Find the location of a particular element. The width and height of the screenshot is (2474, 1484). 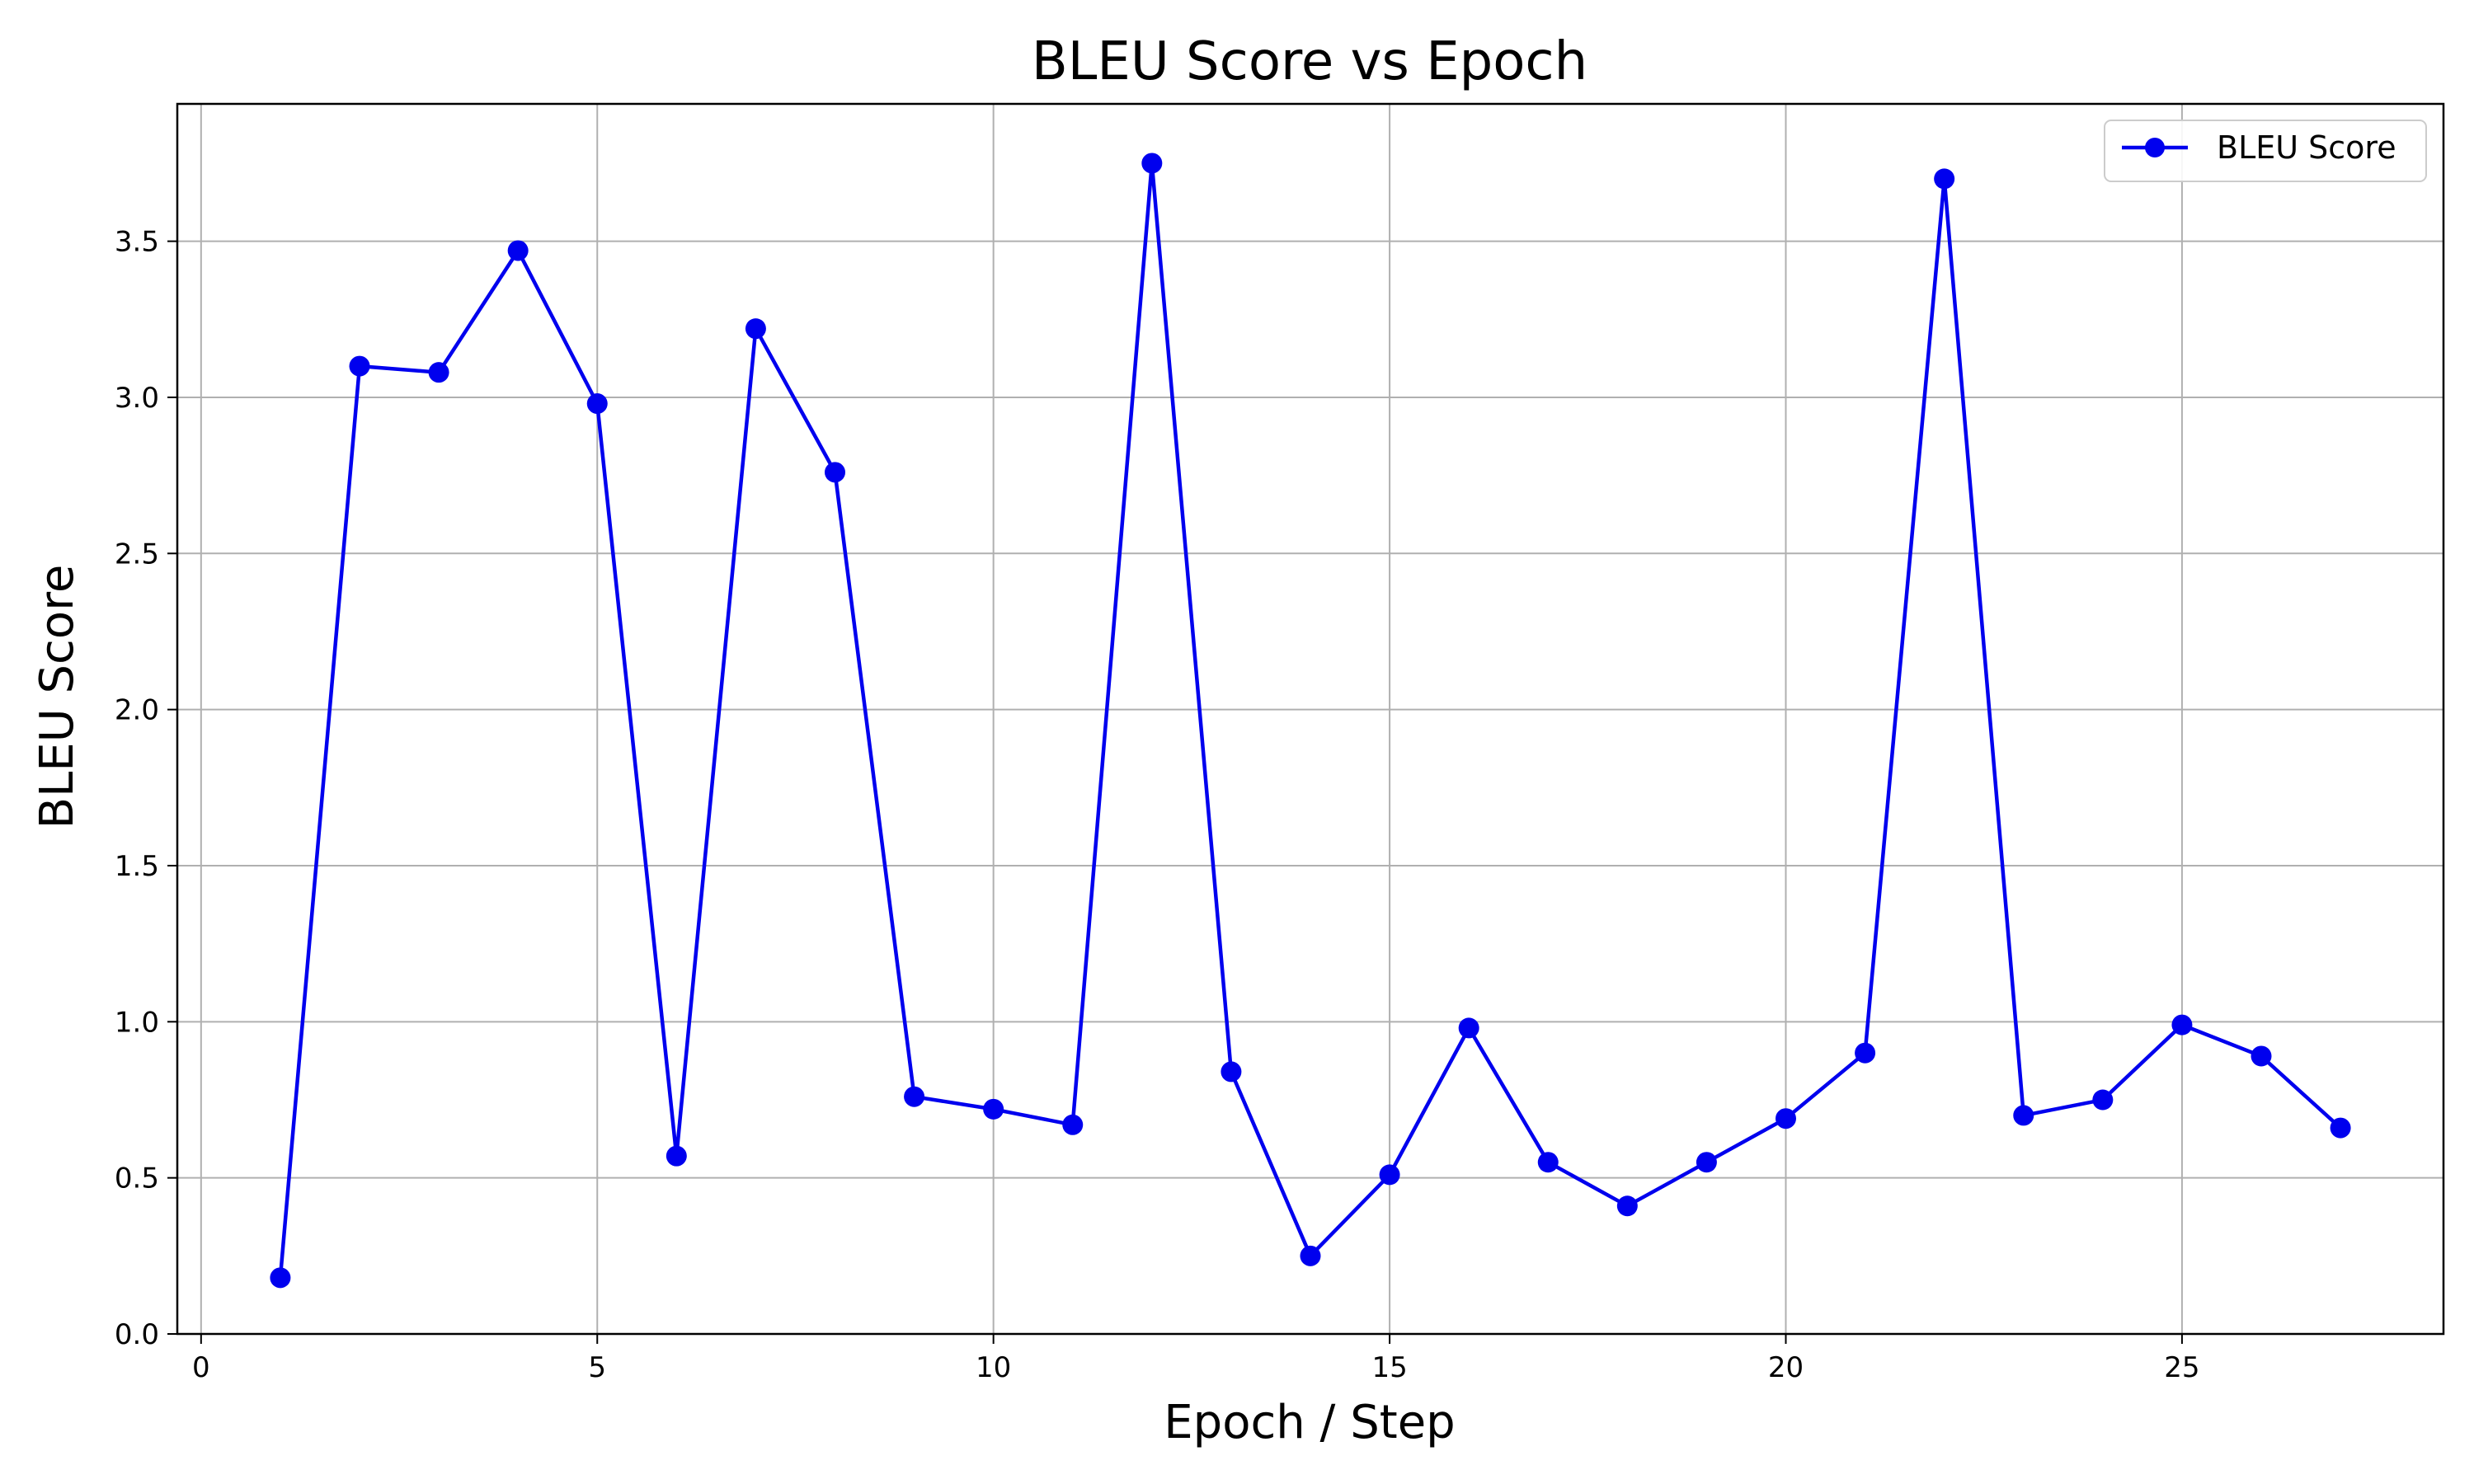

x-tick-label: 25 is located at coordinates (2181, 1367).